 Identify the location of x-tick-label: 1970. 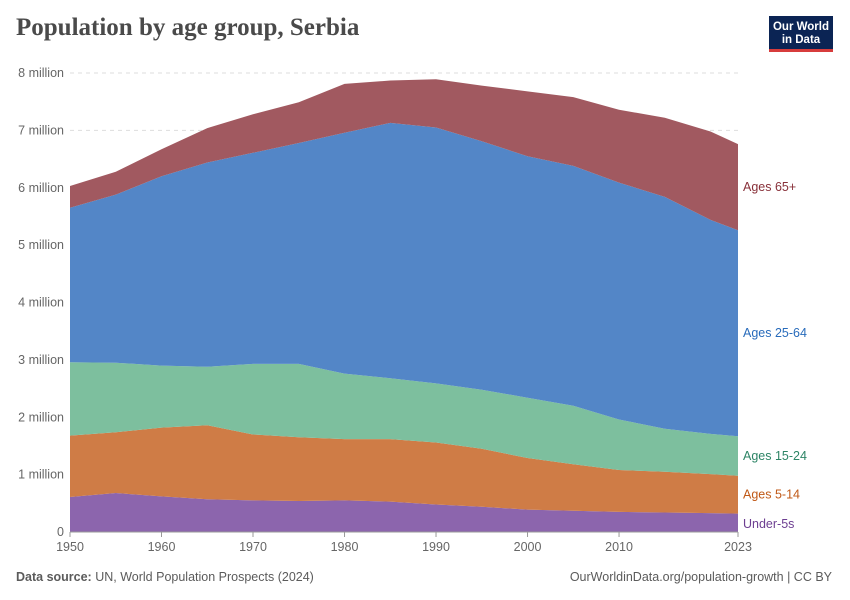
(253, 547).